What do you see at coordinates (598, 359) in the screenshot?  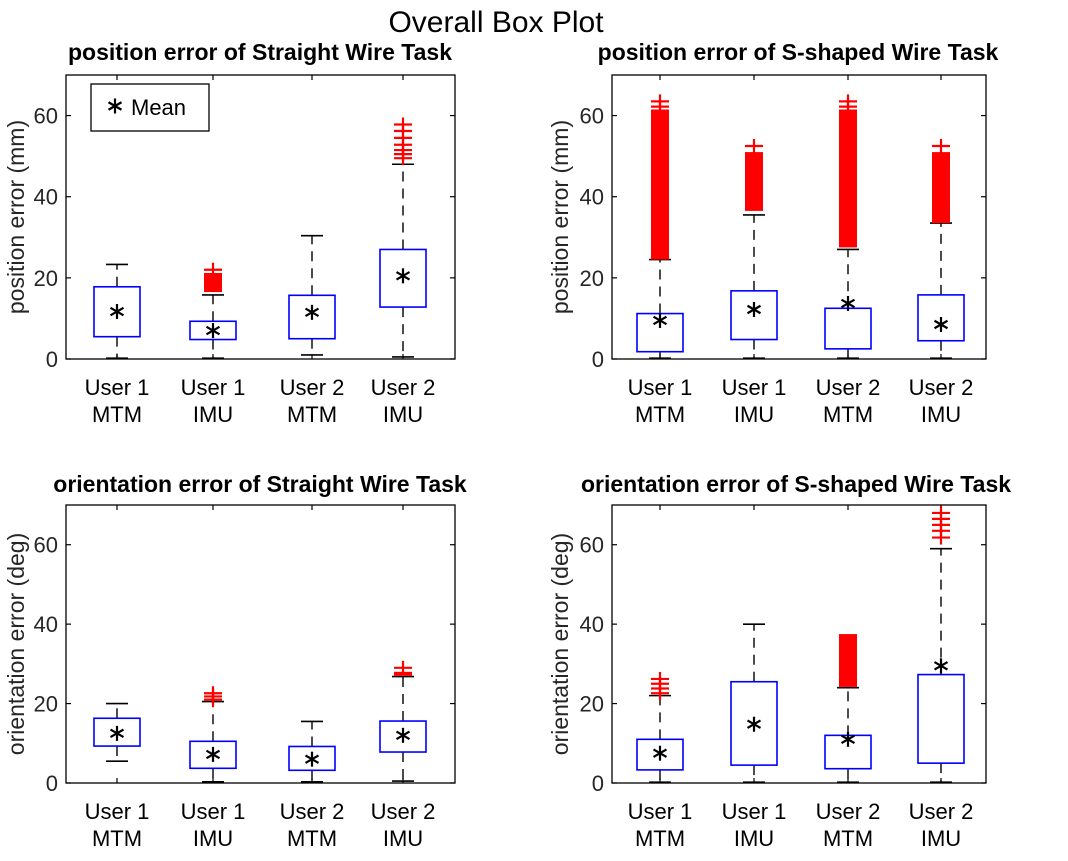 I see `y-tick-label: 0` at bounding box center [598, 359].